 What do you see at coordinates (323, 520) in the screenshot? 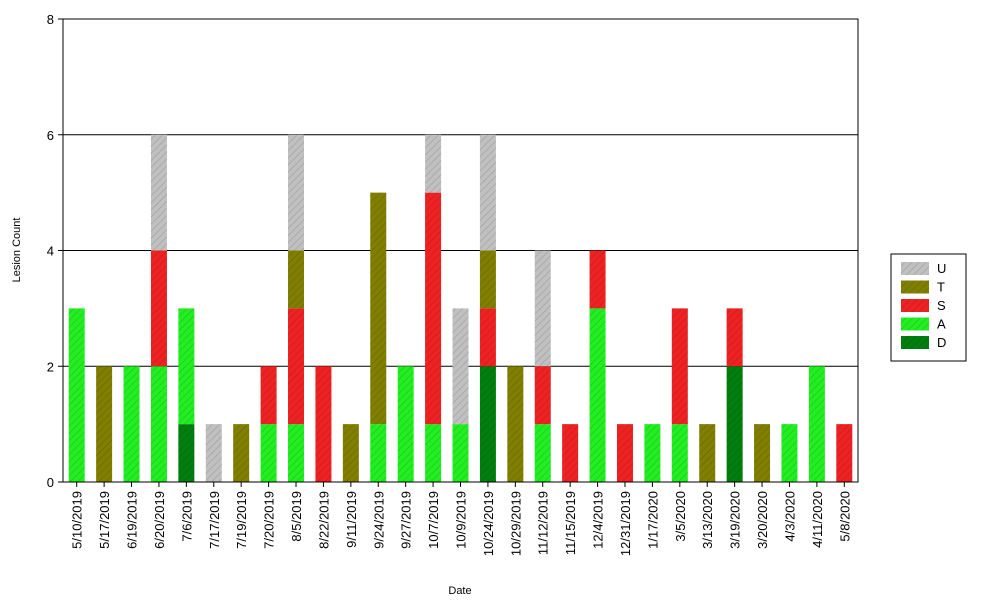
I see `x-tick-label: 8/22/2019` at bounding box center [323, 520].